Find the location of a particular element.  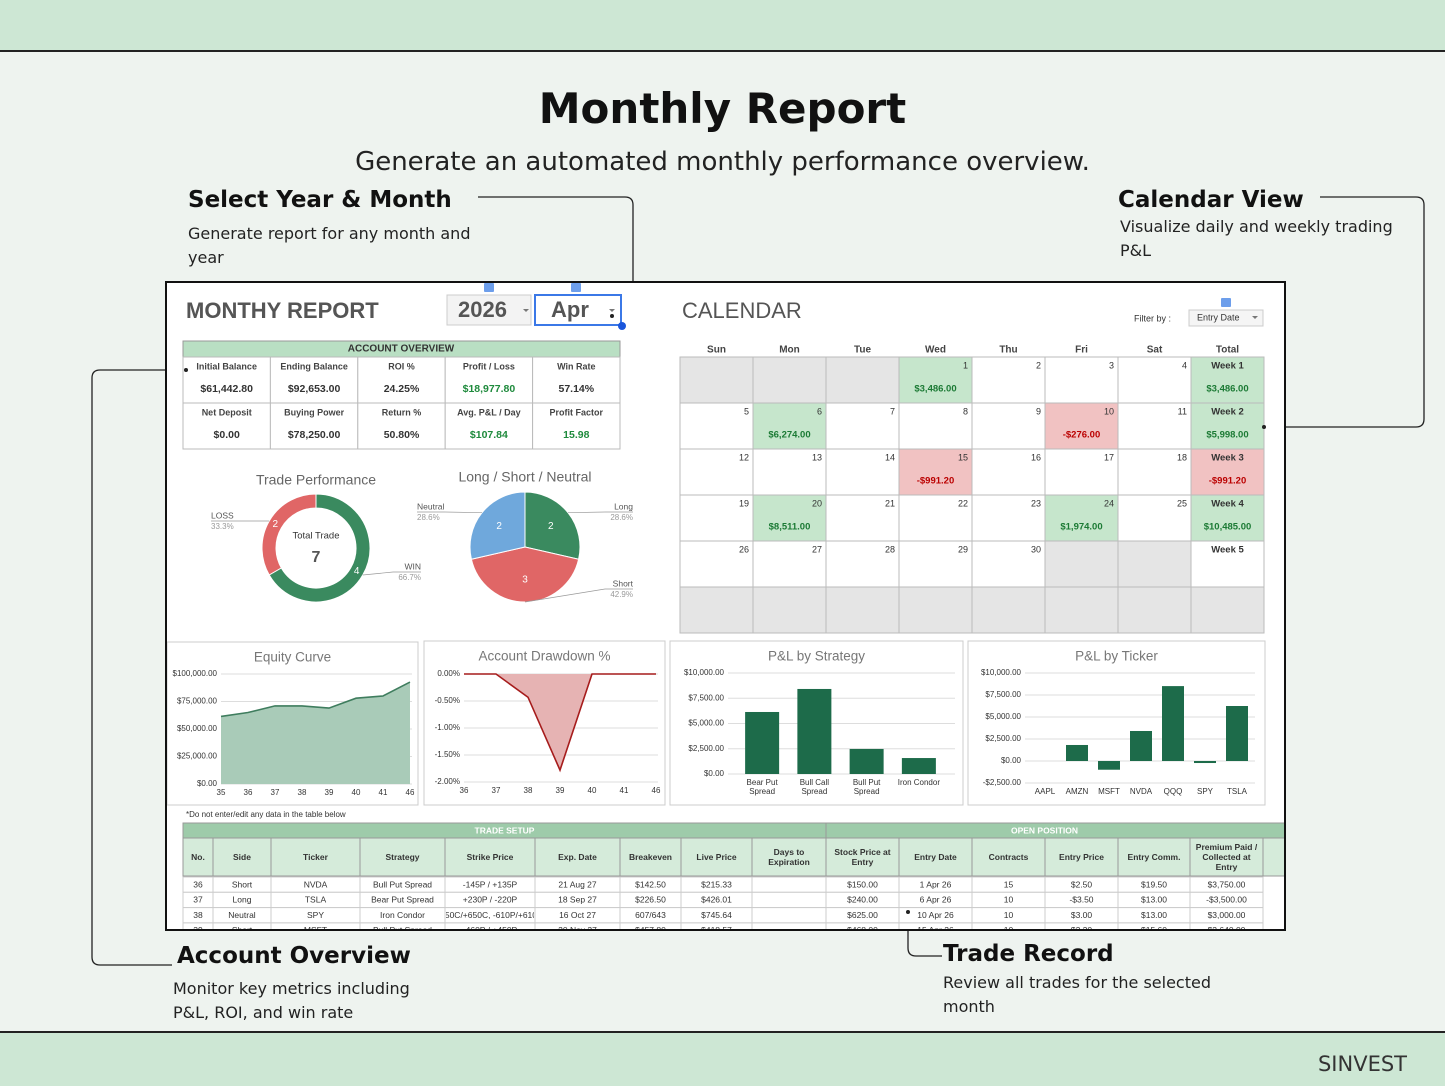

month-select is located at coordinates (578, 310).